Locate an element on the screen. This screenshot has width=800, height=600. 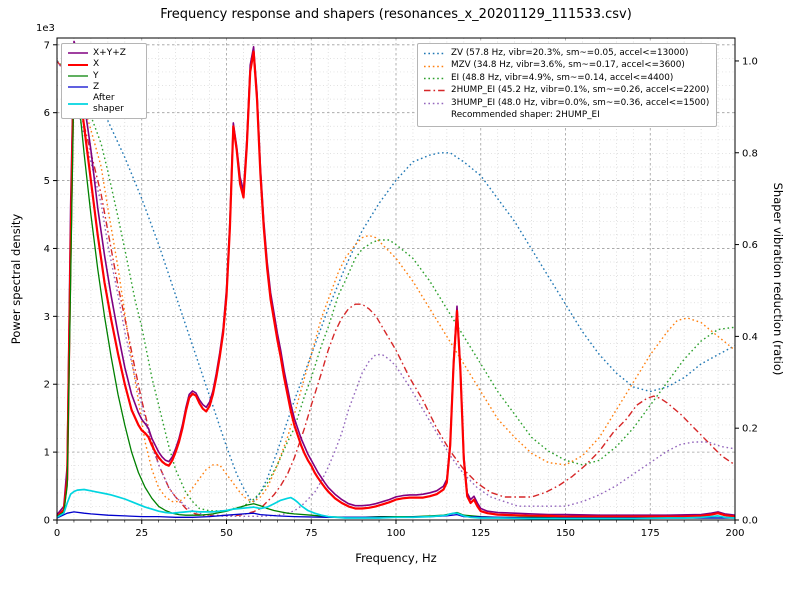
psd-legend: X+Y+Z X Y Z After shaper is located at coordinates (104, 81).